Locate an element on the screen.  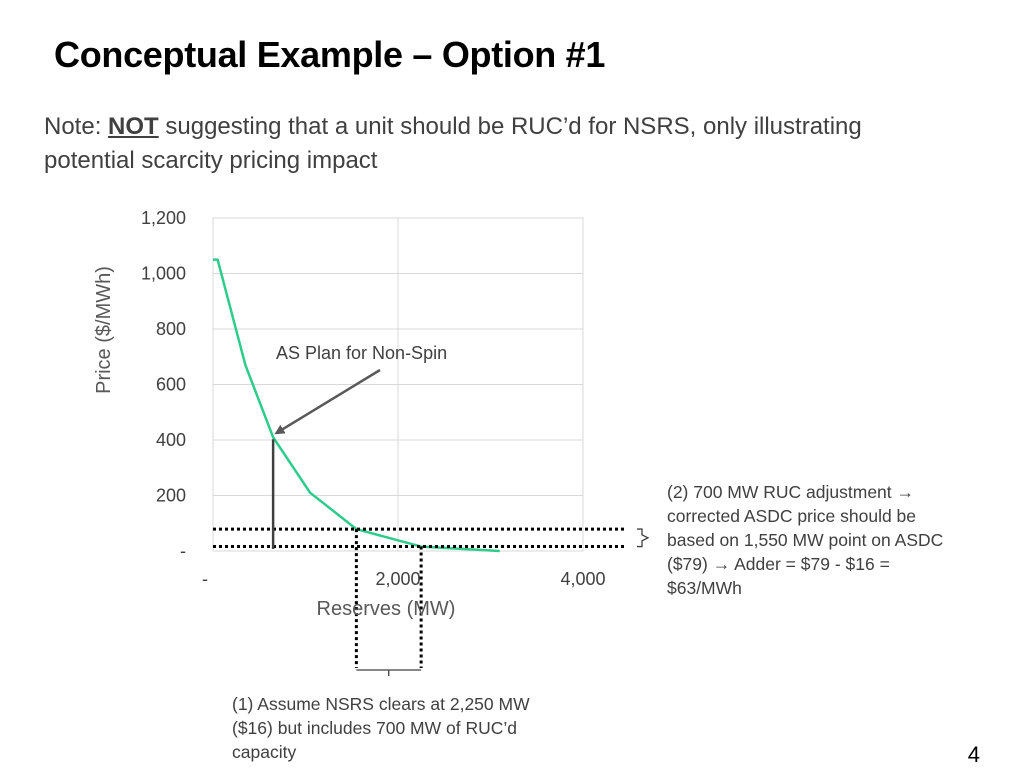
note-emphasis: NOT is located at coordinates (133, 126).